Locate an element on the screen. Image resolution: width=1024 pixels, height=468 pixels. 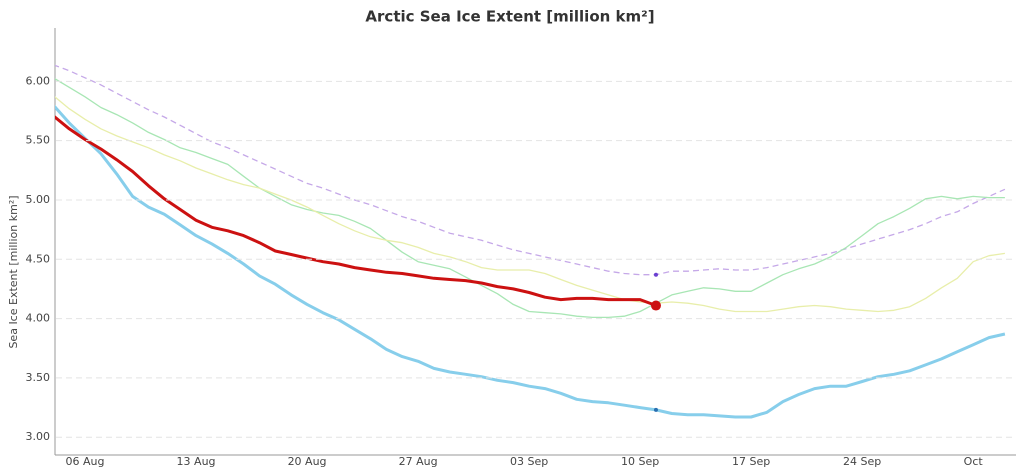
y-axis-label: Sea Ice Extent [million km²] is located at coordinates (13, 271).